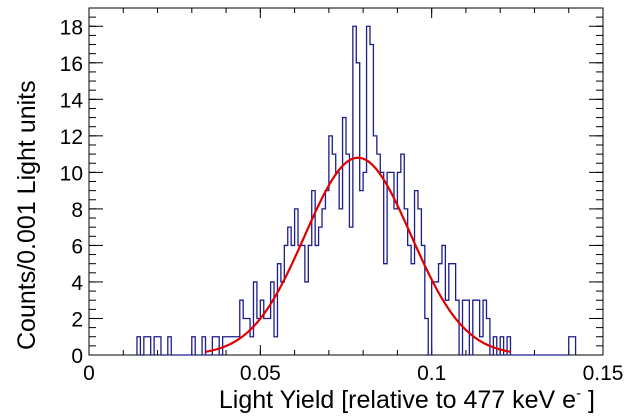 Image resolution: width=632 pixels, height=419 pixels. I want to click on y-tick-labels: 0 2 4 6 8 10 12 14 16 18, so click(72, 192).